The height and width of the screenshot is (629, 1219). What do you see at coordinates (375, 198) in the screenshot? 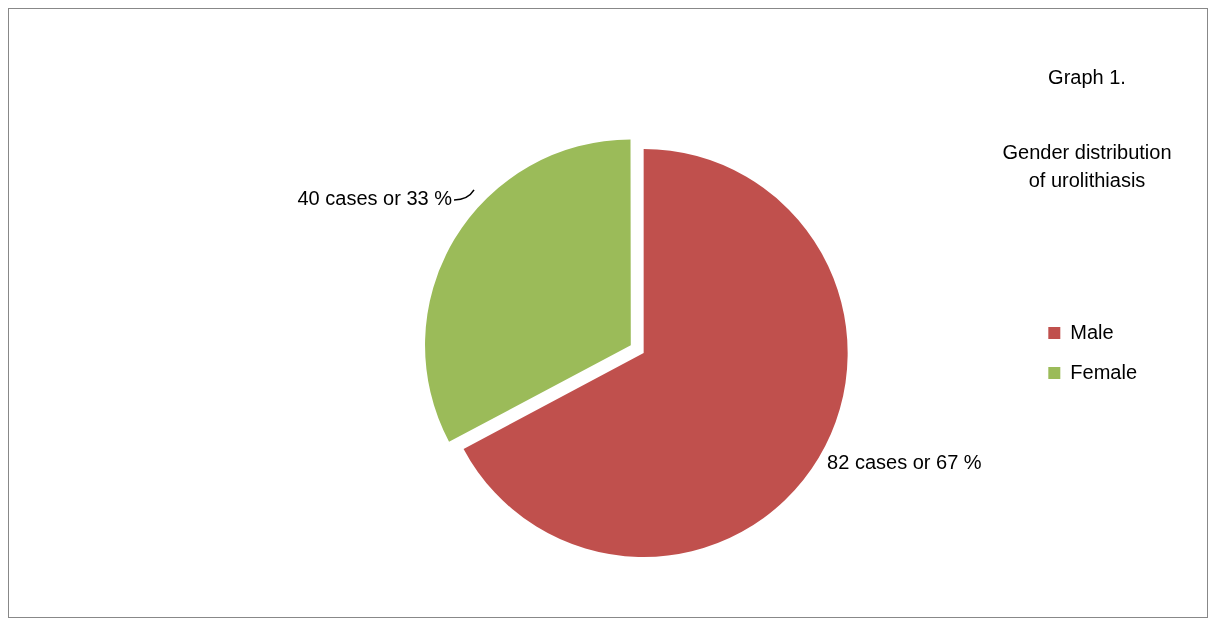
I see `data-label: 40 cases or 33 %` at bounding box center [375, 198].